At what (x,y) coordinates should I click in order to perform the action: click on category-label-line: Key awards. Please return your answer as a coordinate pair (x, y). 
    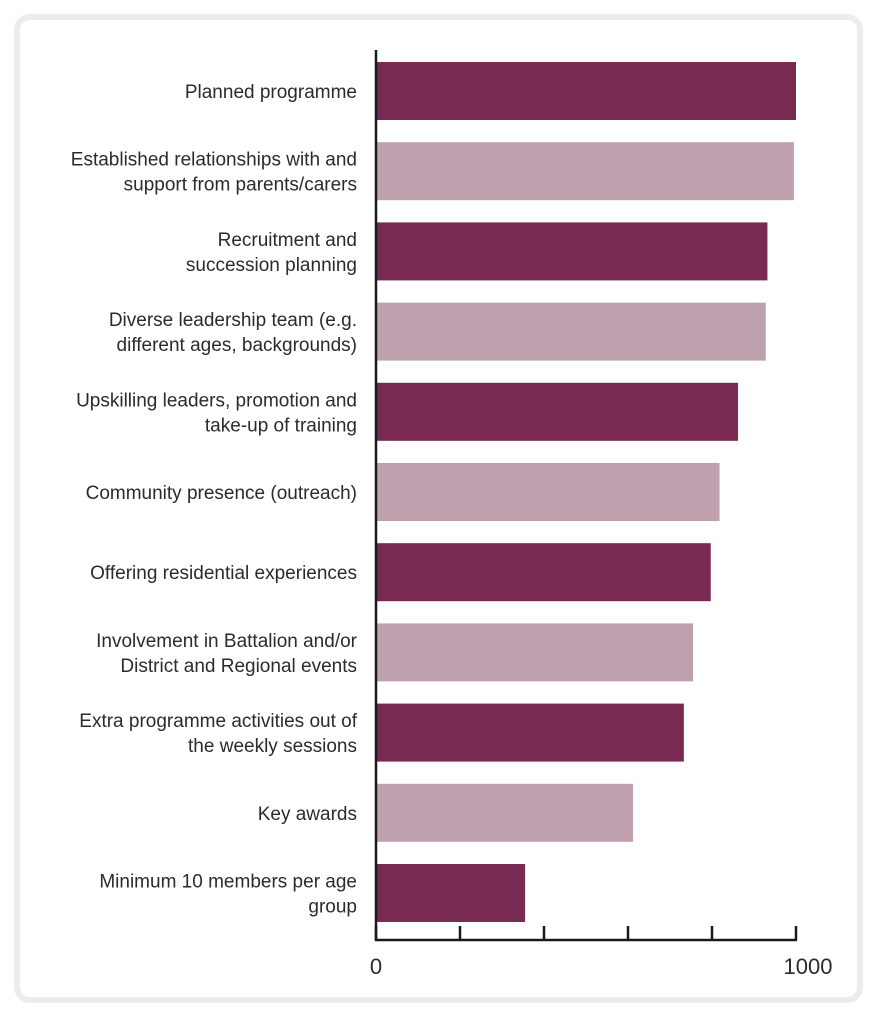
    Looking at the image, I should click on (307, 814).